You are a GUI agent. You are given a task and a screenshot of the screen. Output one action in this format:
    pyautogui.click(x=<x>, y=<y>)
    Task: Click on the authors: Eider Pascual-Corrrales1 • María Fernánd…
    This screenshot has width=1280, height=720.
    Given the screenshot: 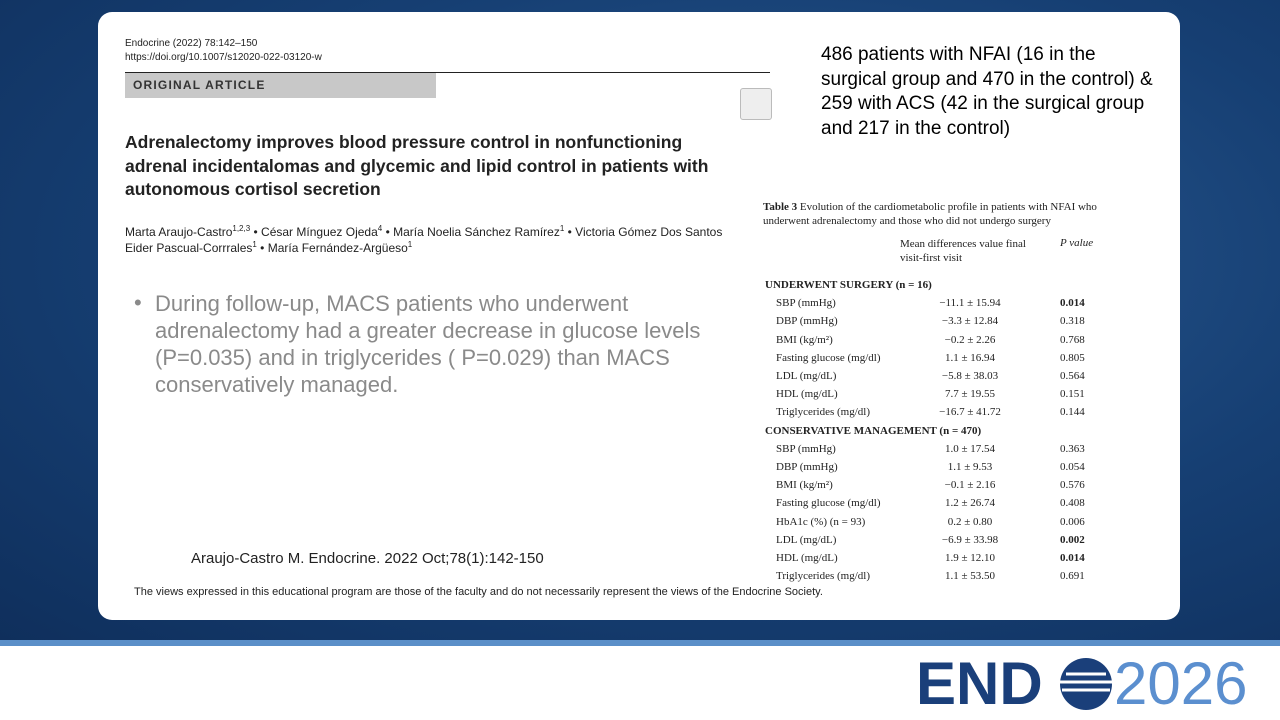 What is the action you would take?
    pyautogui.click(x=268, y=247)
    